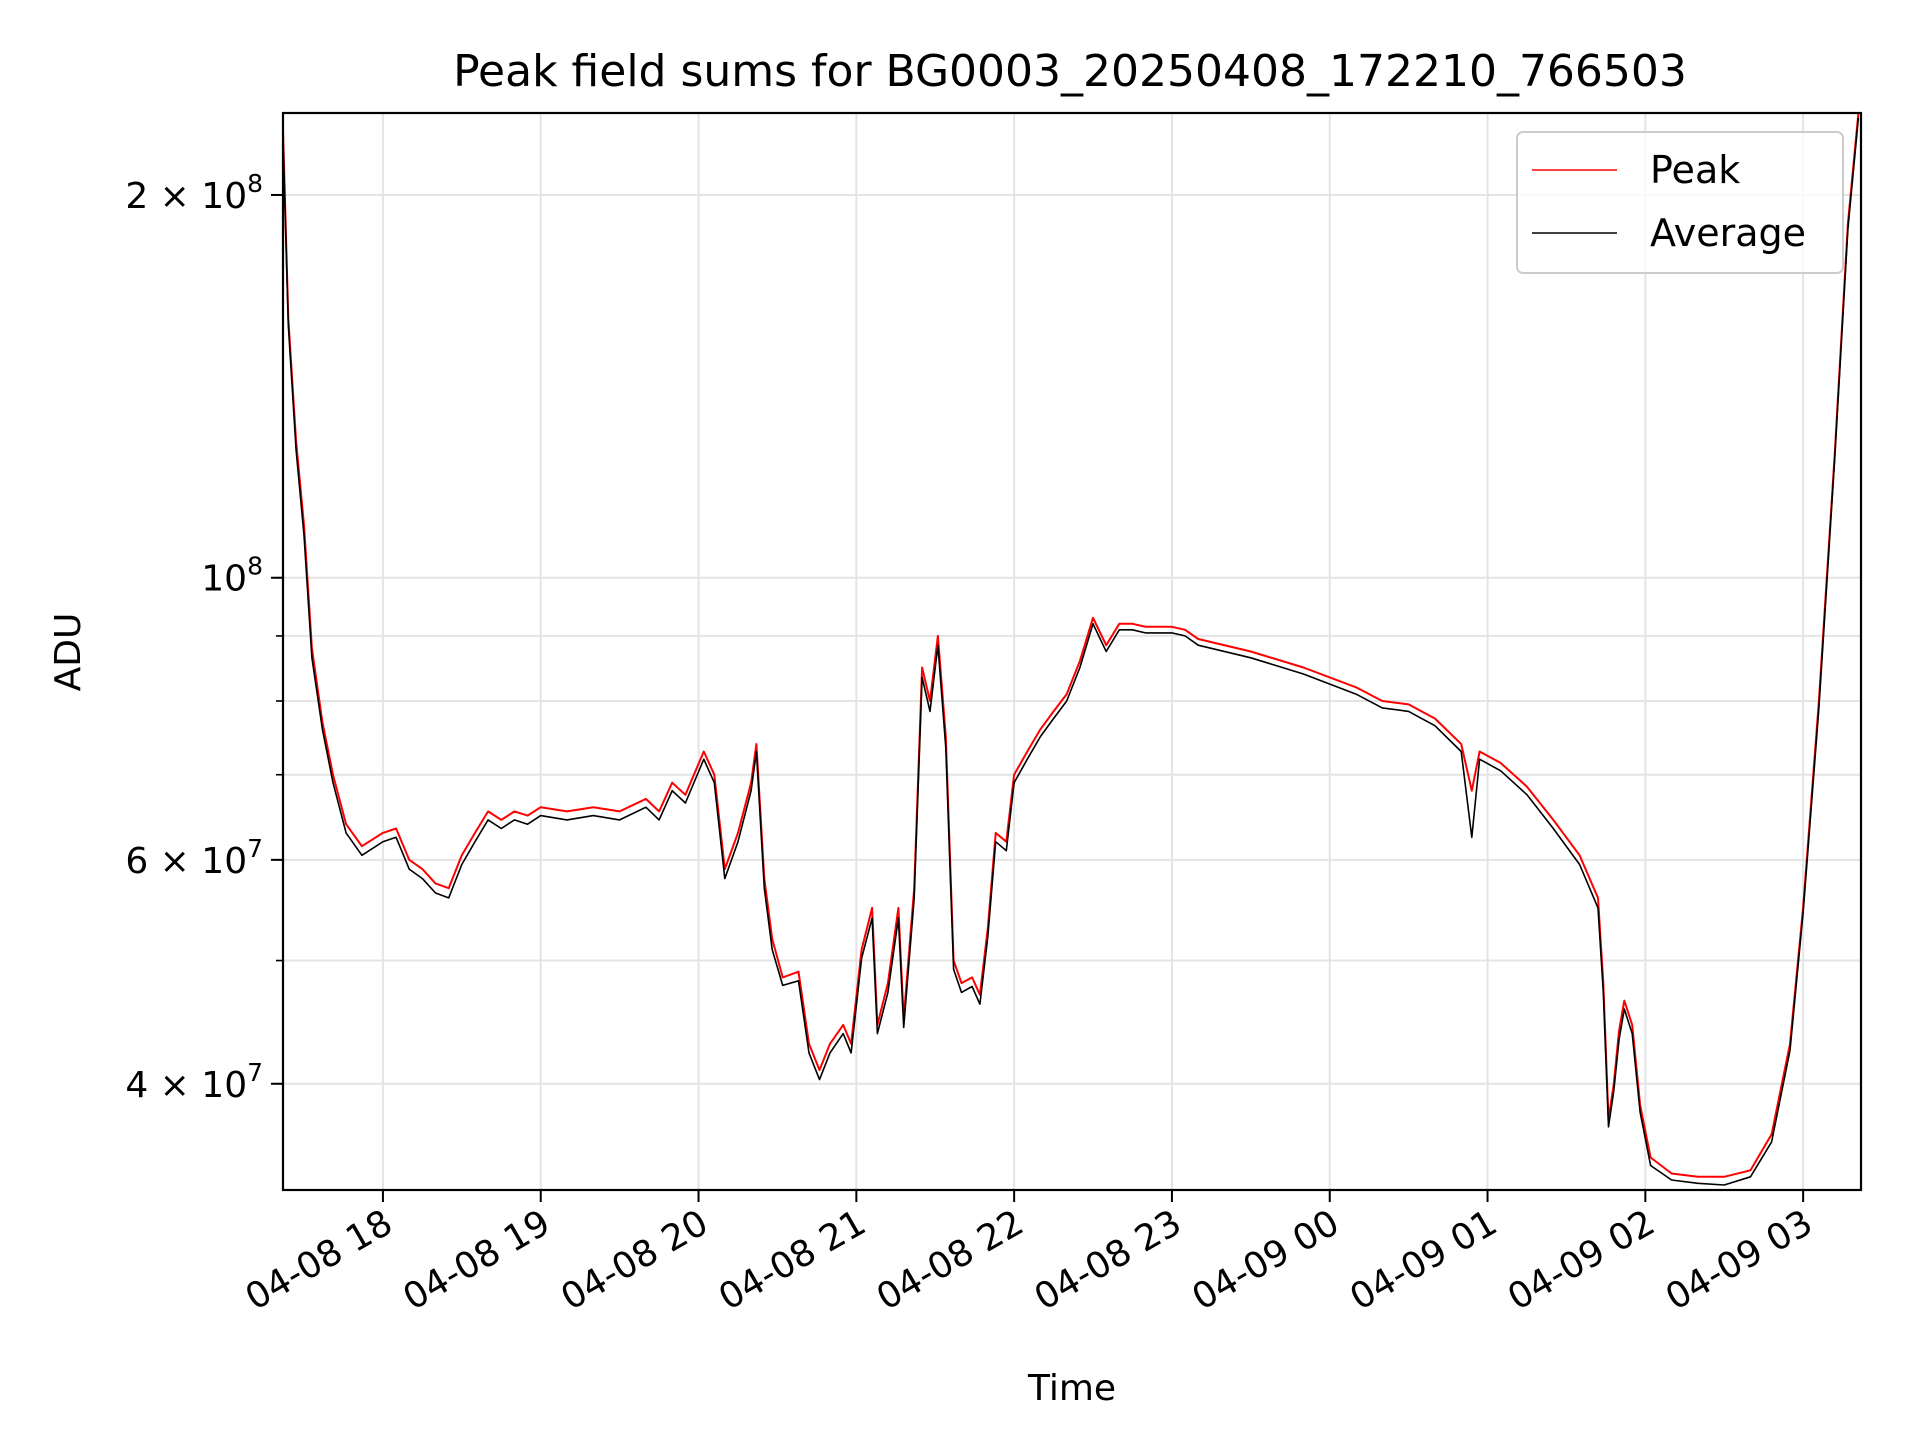 This screenshot has height=1440, width=1920. I want to click on legend: Peak Average, so click(1680, 202).